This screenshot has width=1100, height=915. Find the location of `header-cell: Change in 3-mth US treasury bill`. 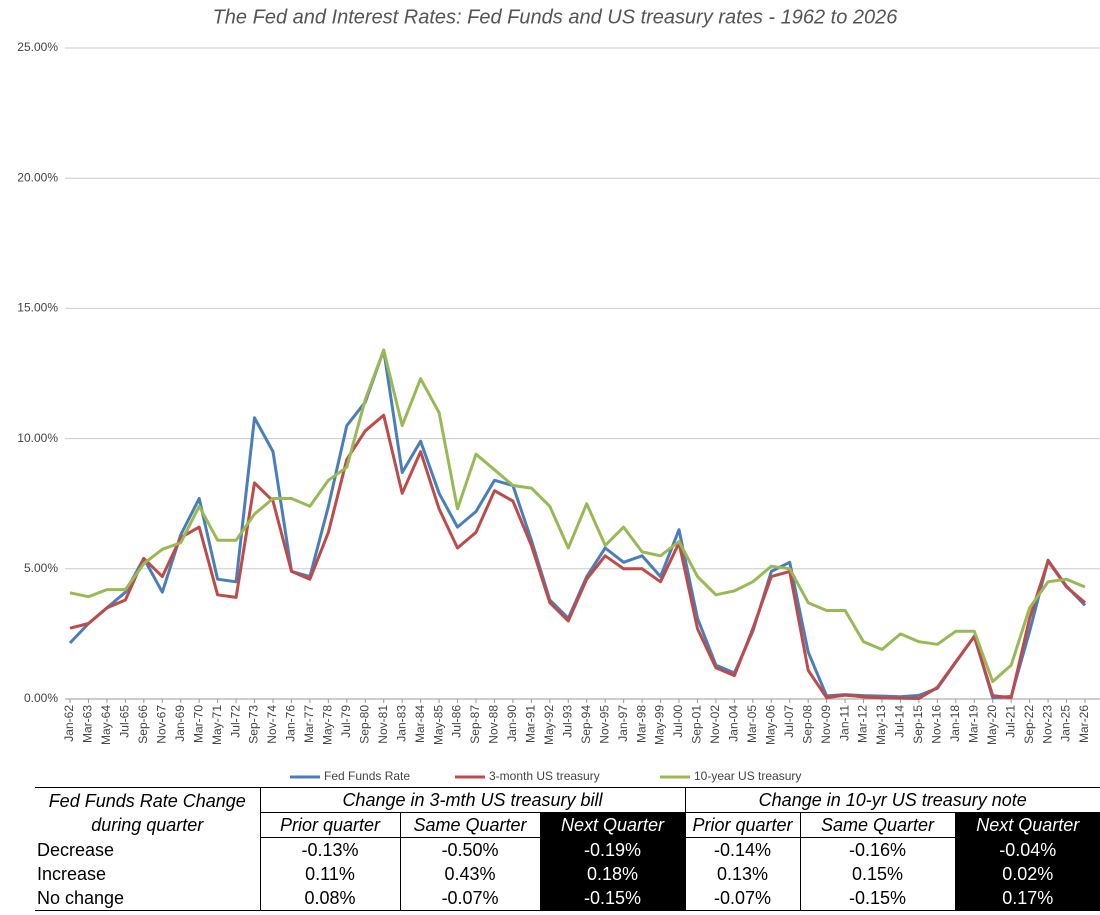

header-cell: Change in 3-mth US treasury bill is located at coordinates (472, 800).